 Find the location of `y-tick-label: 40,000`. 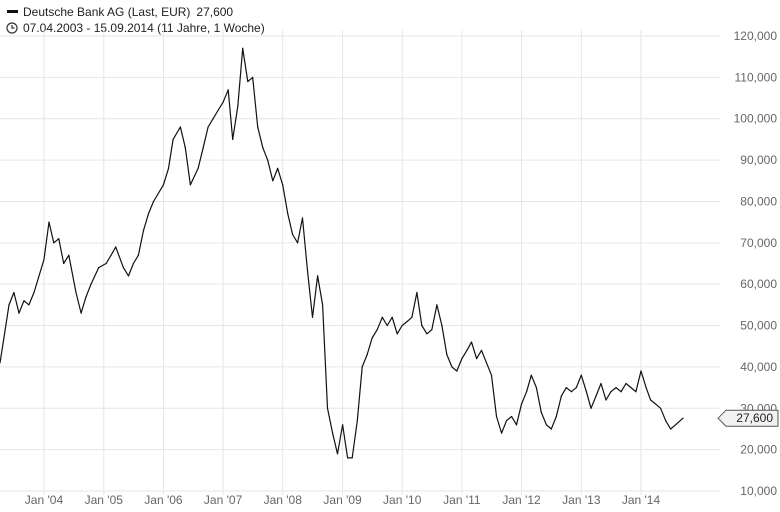

y-tick-label: 40,000 is located at coordinates (758, 367).